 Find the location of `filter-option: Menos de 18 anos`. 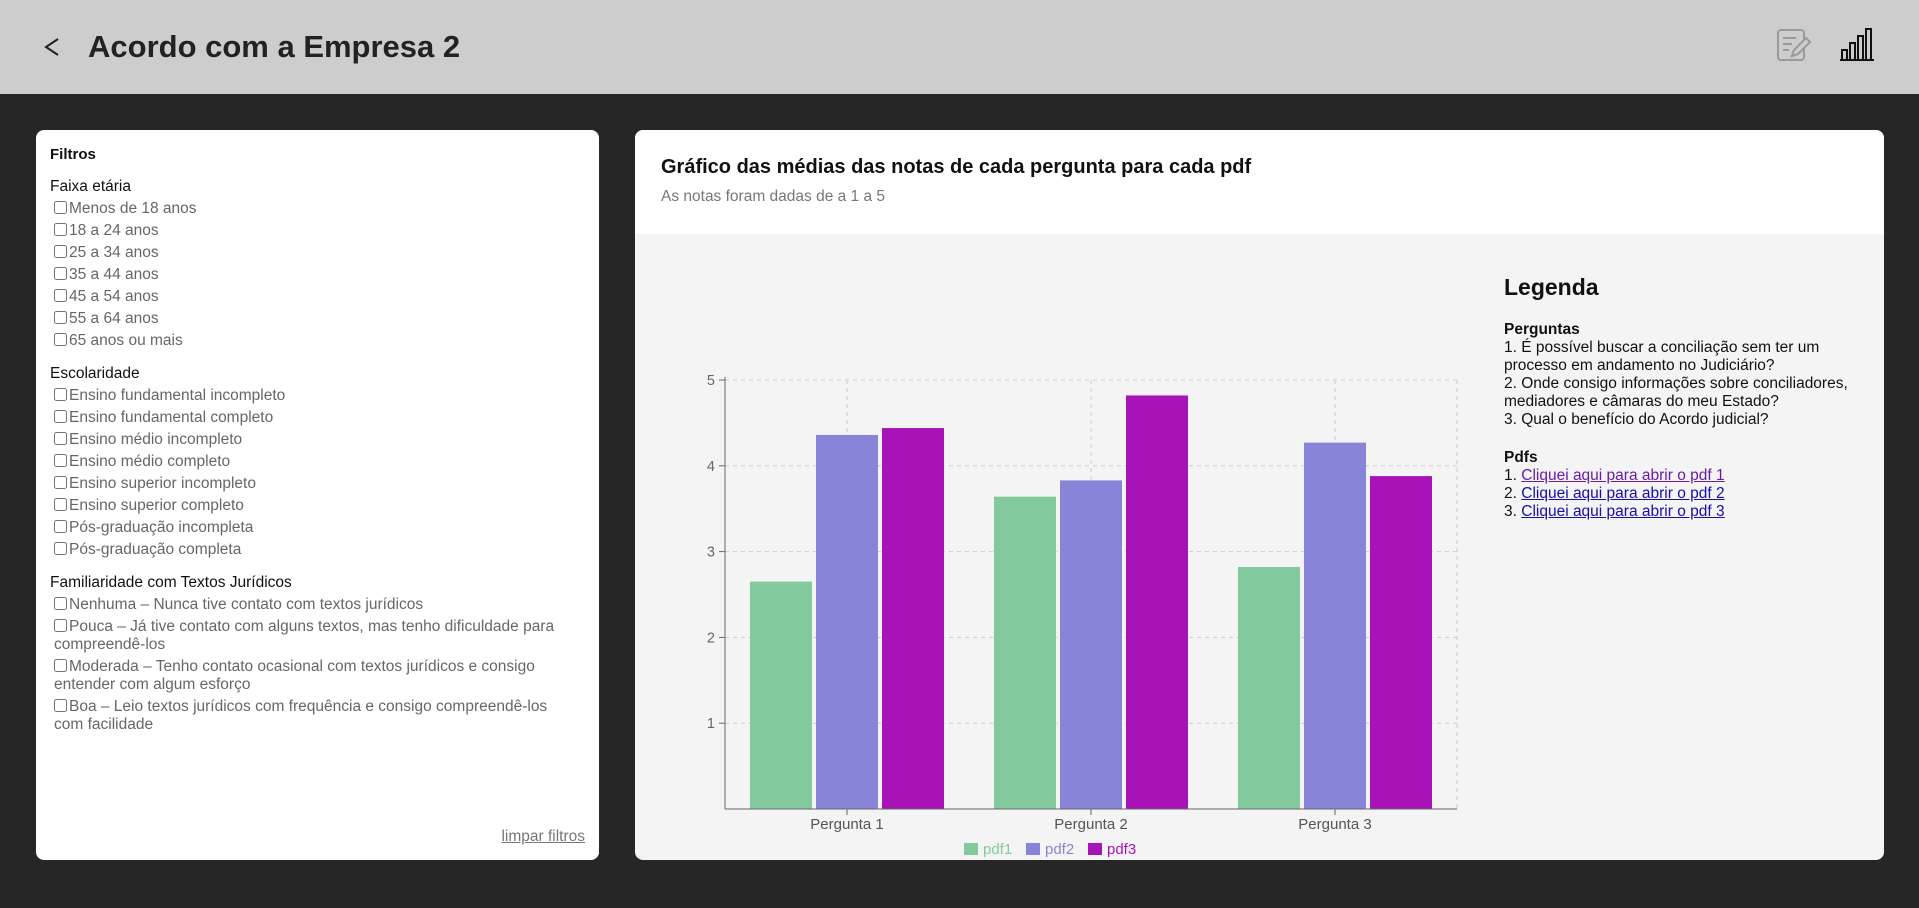

filter-option: Menos de 18 anos is located at coordinates (317, 209).